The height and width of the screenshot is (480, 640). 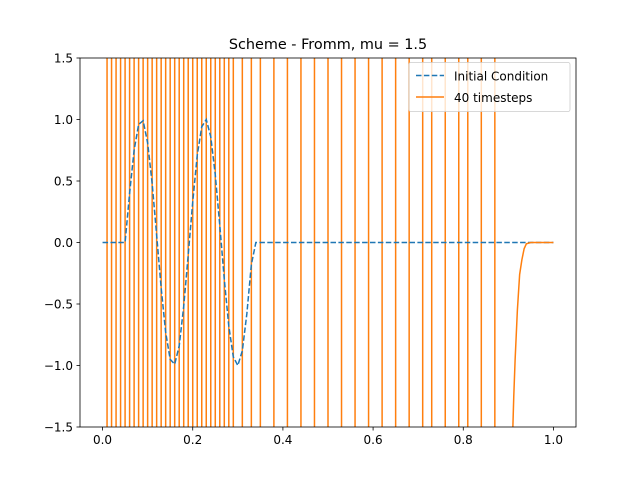 I want to click on x-tick-label: 0.0, so click(x=102, y=440).